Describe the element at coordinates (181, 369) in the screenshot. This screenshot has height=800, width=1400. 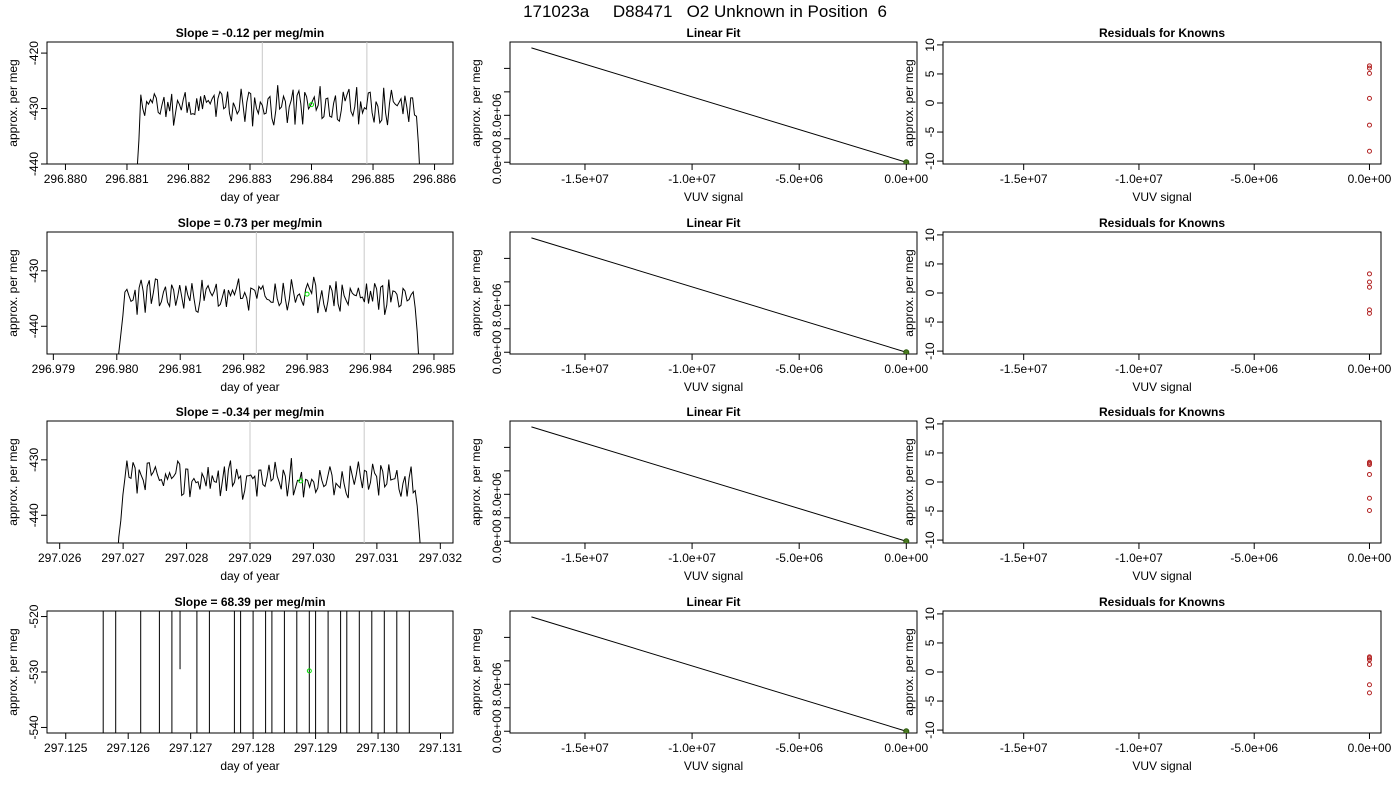
I see `x-tick-label: 296.981` at that location.